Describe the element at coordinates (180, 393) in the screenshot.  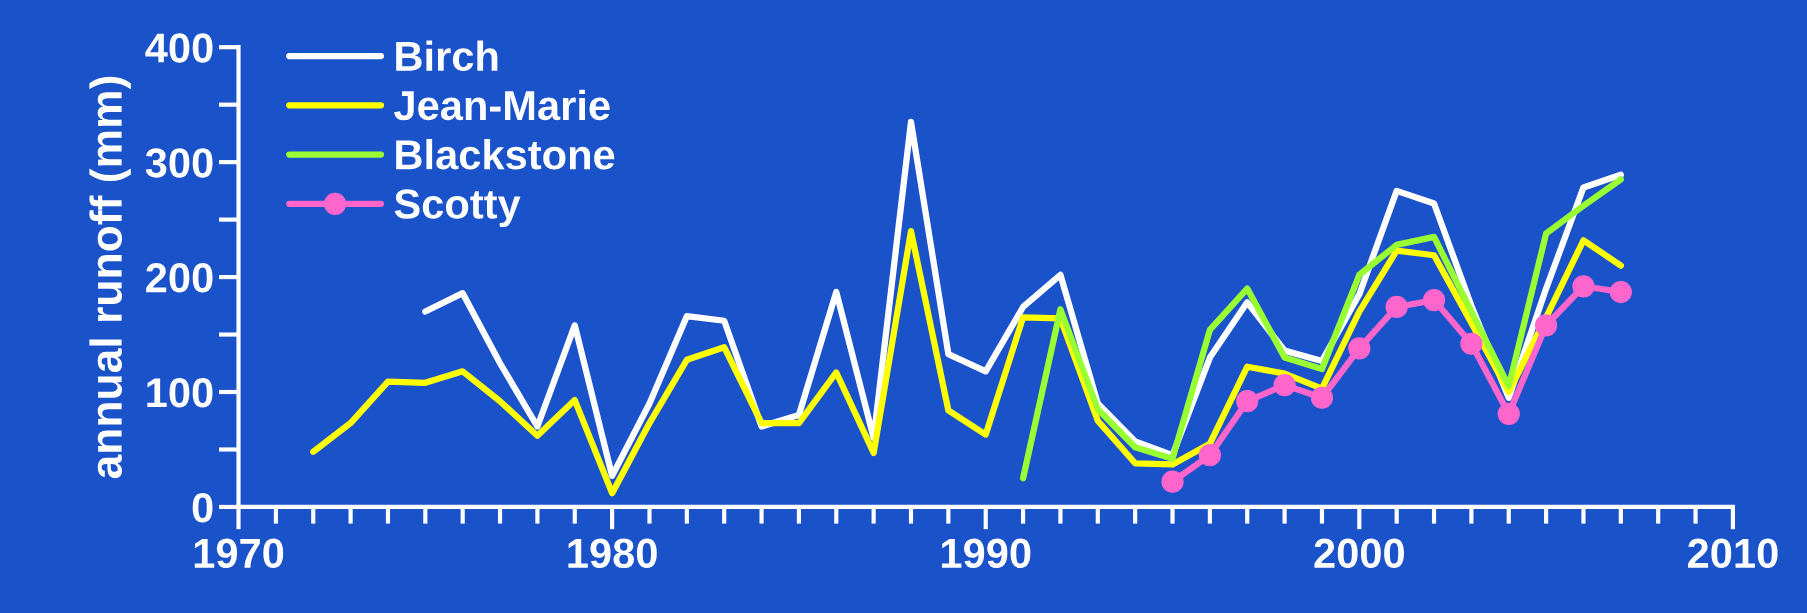
I see `y-tick-label: 100` at that location.